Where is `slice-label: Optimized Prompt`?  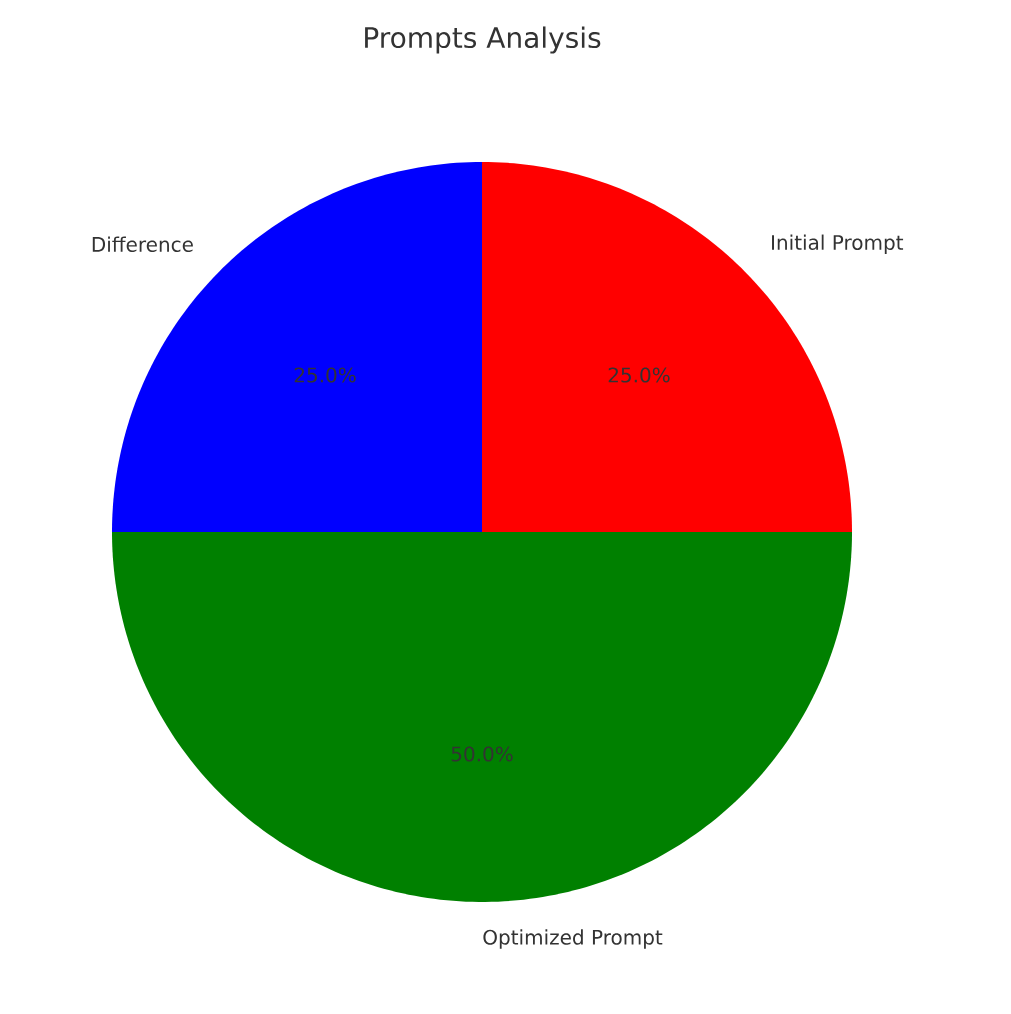 slice-label: Optimized Prompt is located at coordinates (573, 939).